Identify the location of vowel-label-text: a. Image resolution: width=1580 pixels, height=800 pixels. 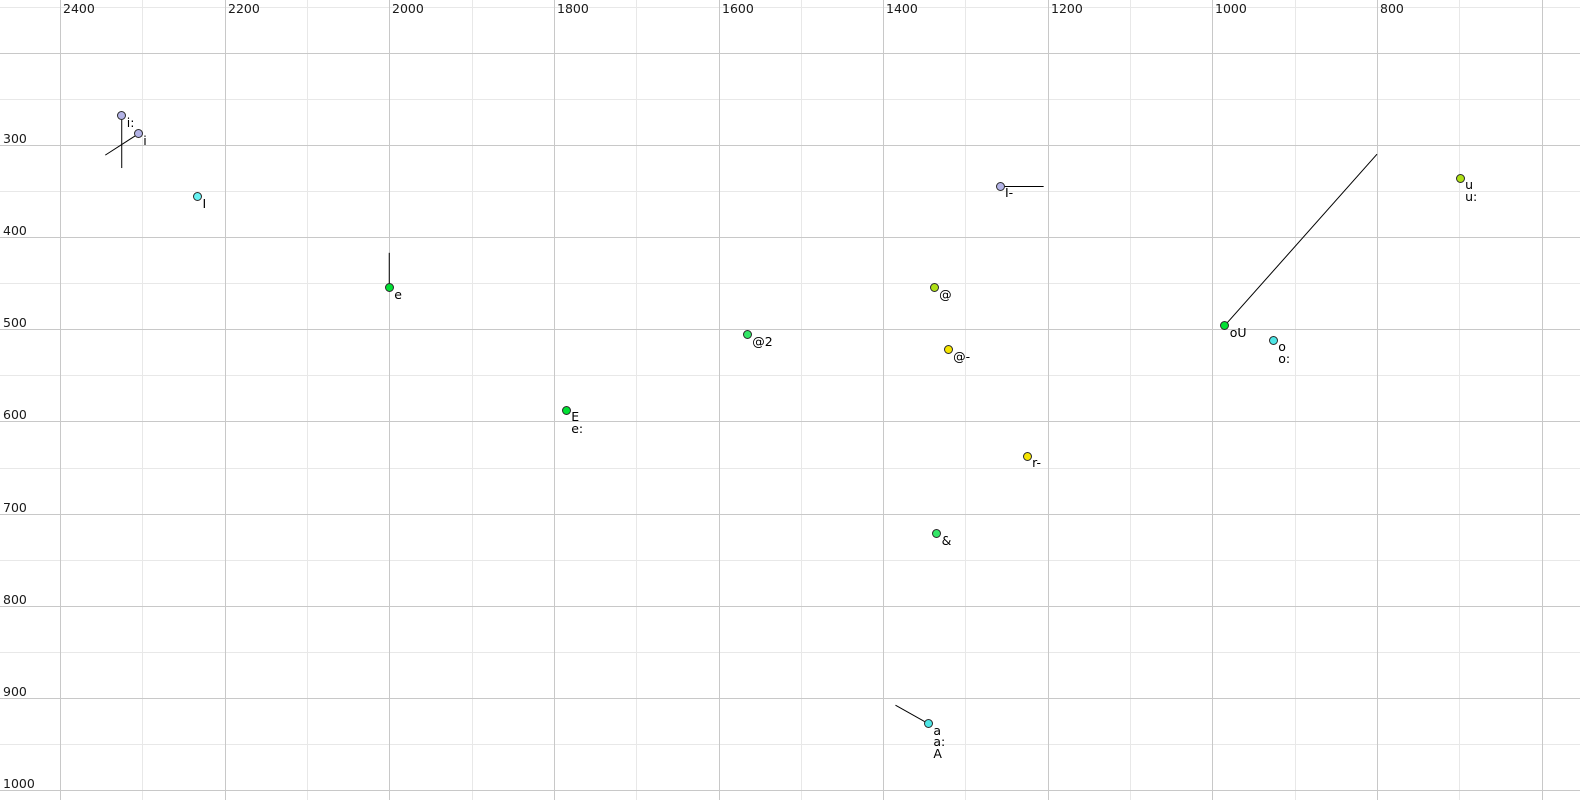
(937, 730).